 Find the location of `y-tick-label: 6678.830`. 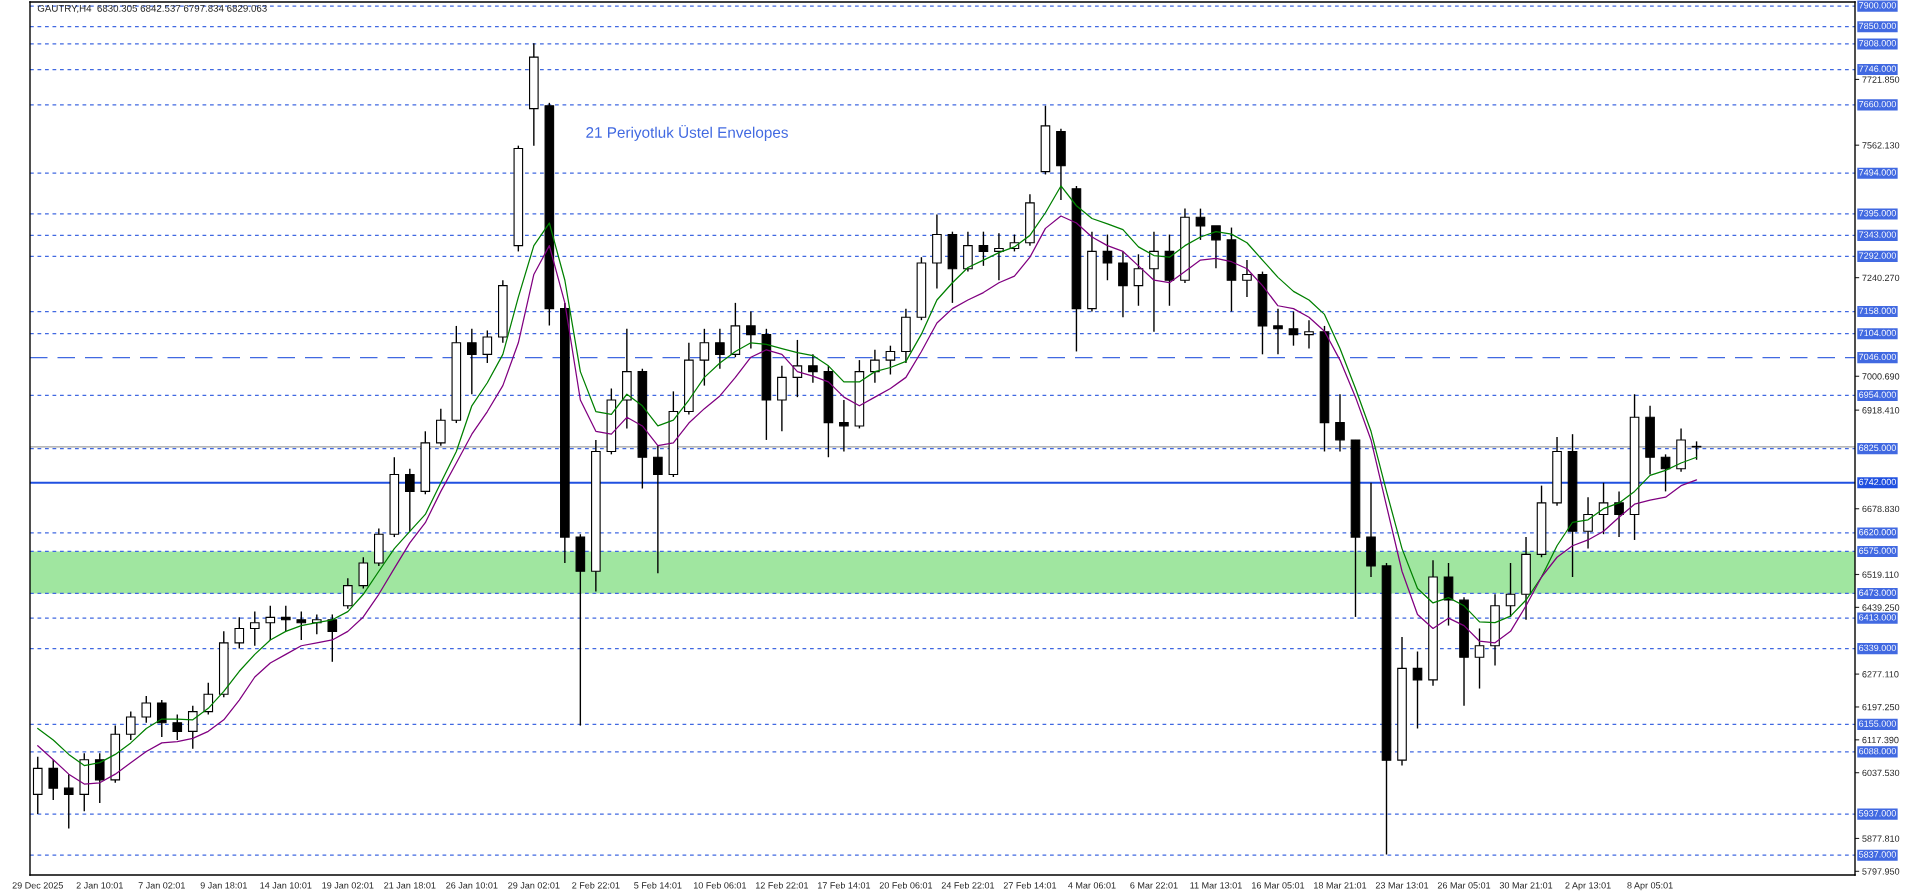

y-tick-label: 6678.830 is located at coordinates (1881, 509).